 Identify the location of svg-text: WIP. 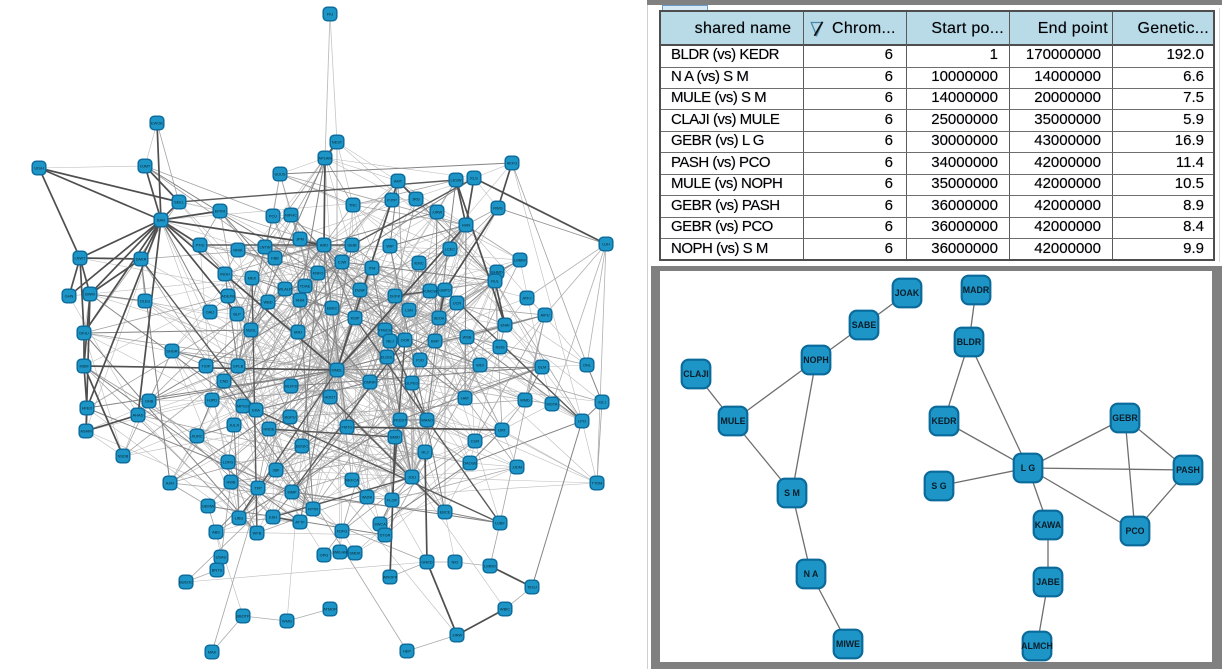
(390, 246).